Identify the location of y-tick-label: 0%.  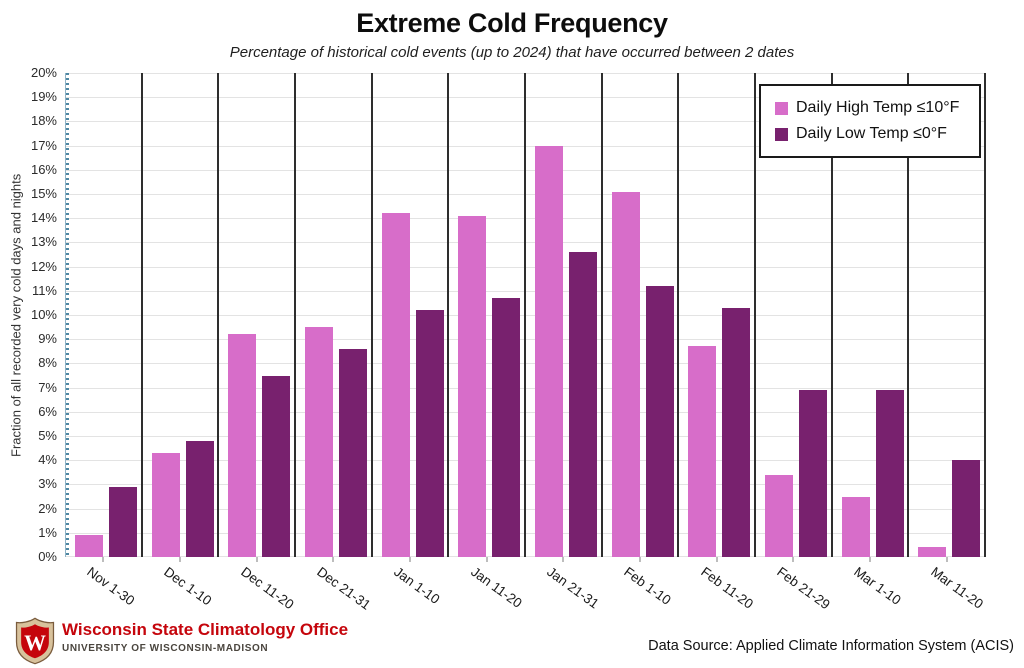
(47, 556).